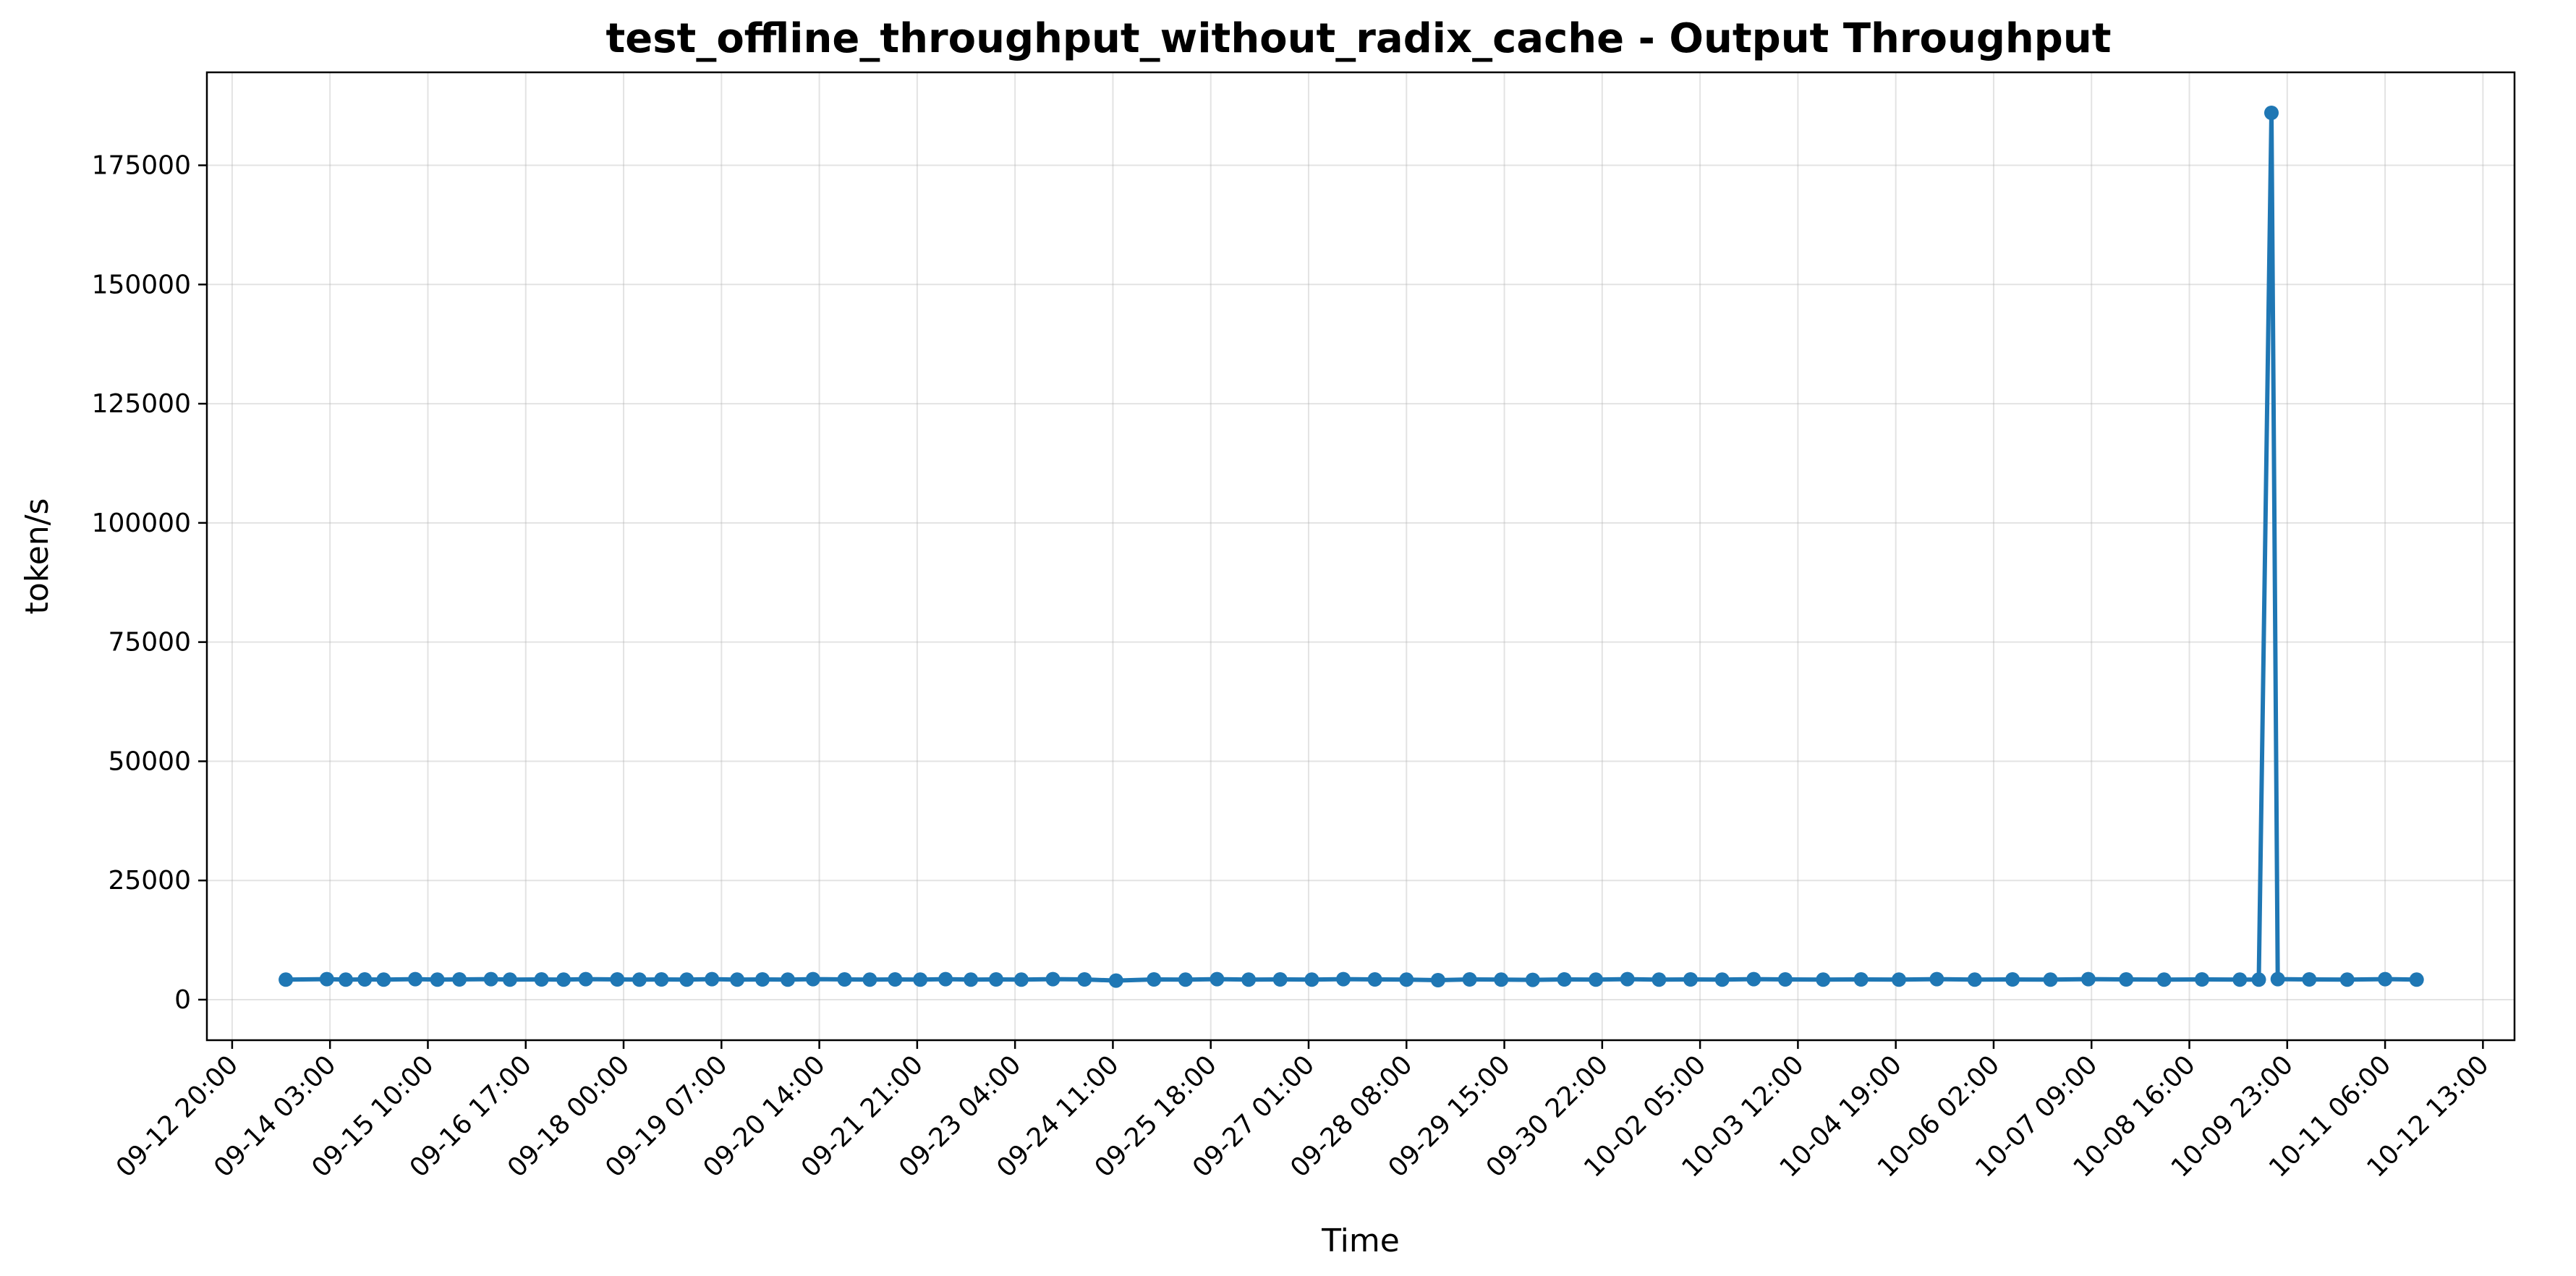 This screenshot has height=1276, width=2576. I want to click on y-tick-label: 125000, so click(141, 404).